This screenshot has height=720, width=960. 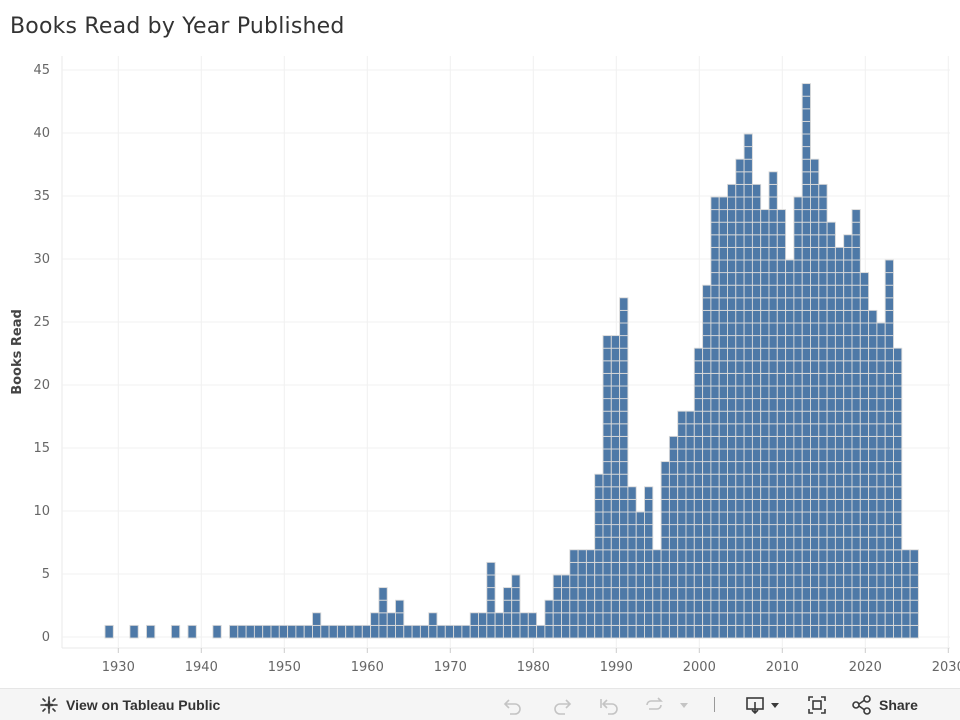 I want to click on bar-1994, so click(x=649, y=562).